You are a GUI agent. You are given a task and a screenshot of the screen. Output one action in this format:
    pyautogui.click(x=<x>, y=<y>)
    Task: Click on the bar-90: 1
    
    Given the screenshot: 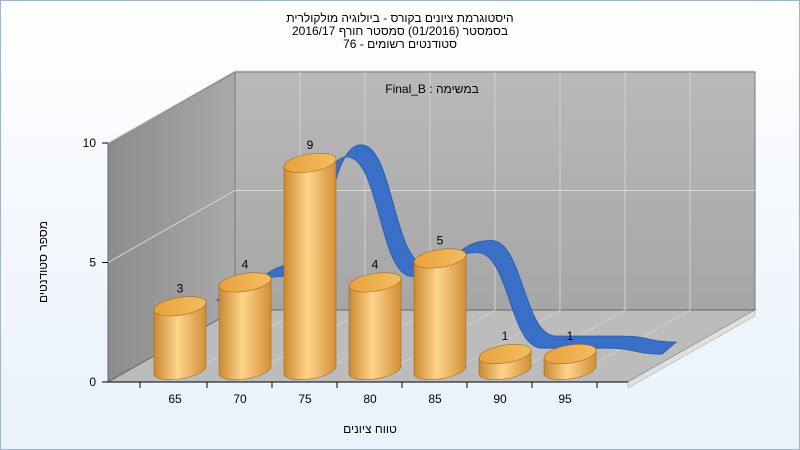 What is the action you would take?
    pyautogui.click(x=505, y=354)
    